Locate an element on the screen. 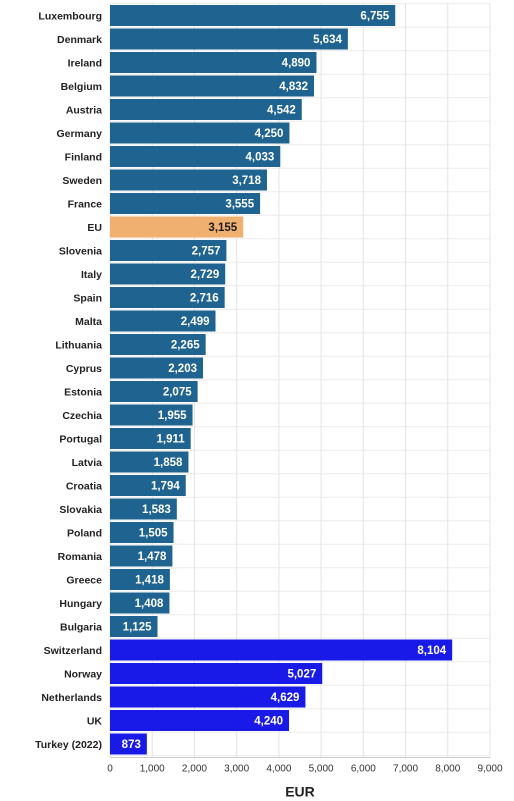 The height and width of the screenshot is (801, 514). category-label: Turkey (2022) is located at coordinates (68, 745).